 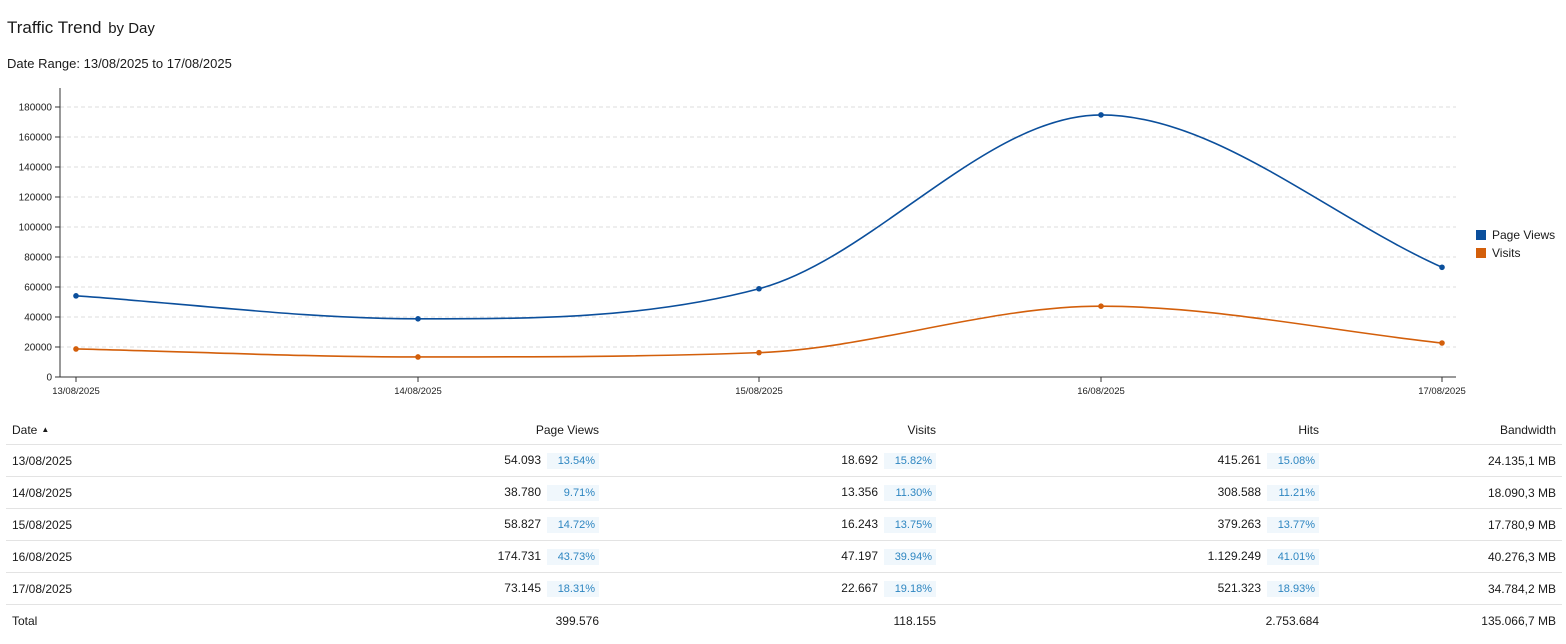 What do you see at coordinates (1442, 391) in the screenshot?
I see `x-tick-label: 17/08/2025` at bounding box center [1442, 391].